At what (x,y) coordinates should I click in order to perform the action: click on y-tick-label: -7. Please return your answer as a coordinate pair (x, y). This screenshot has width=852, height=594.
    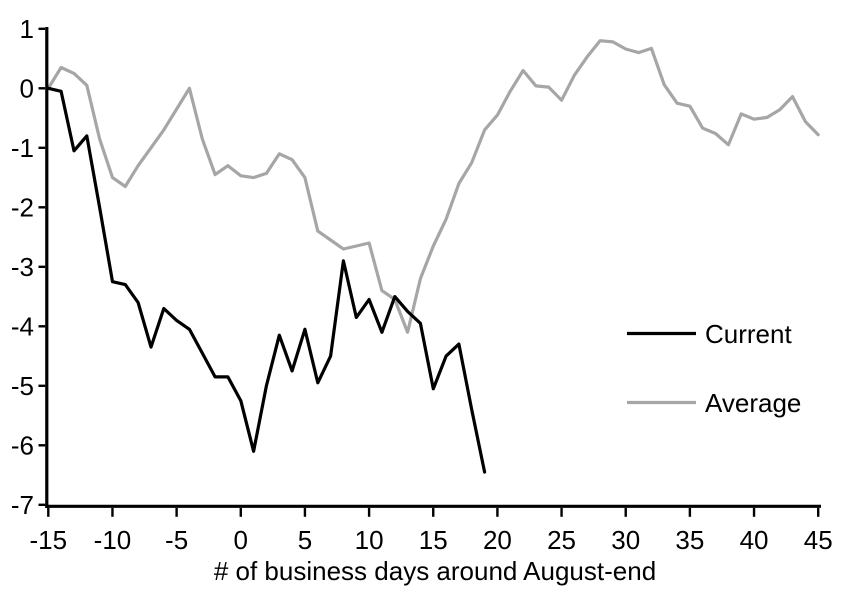
    Looking at the image, I should click on (22, 505).